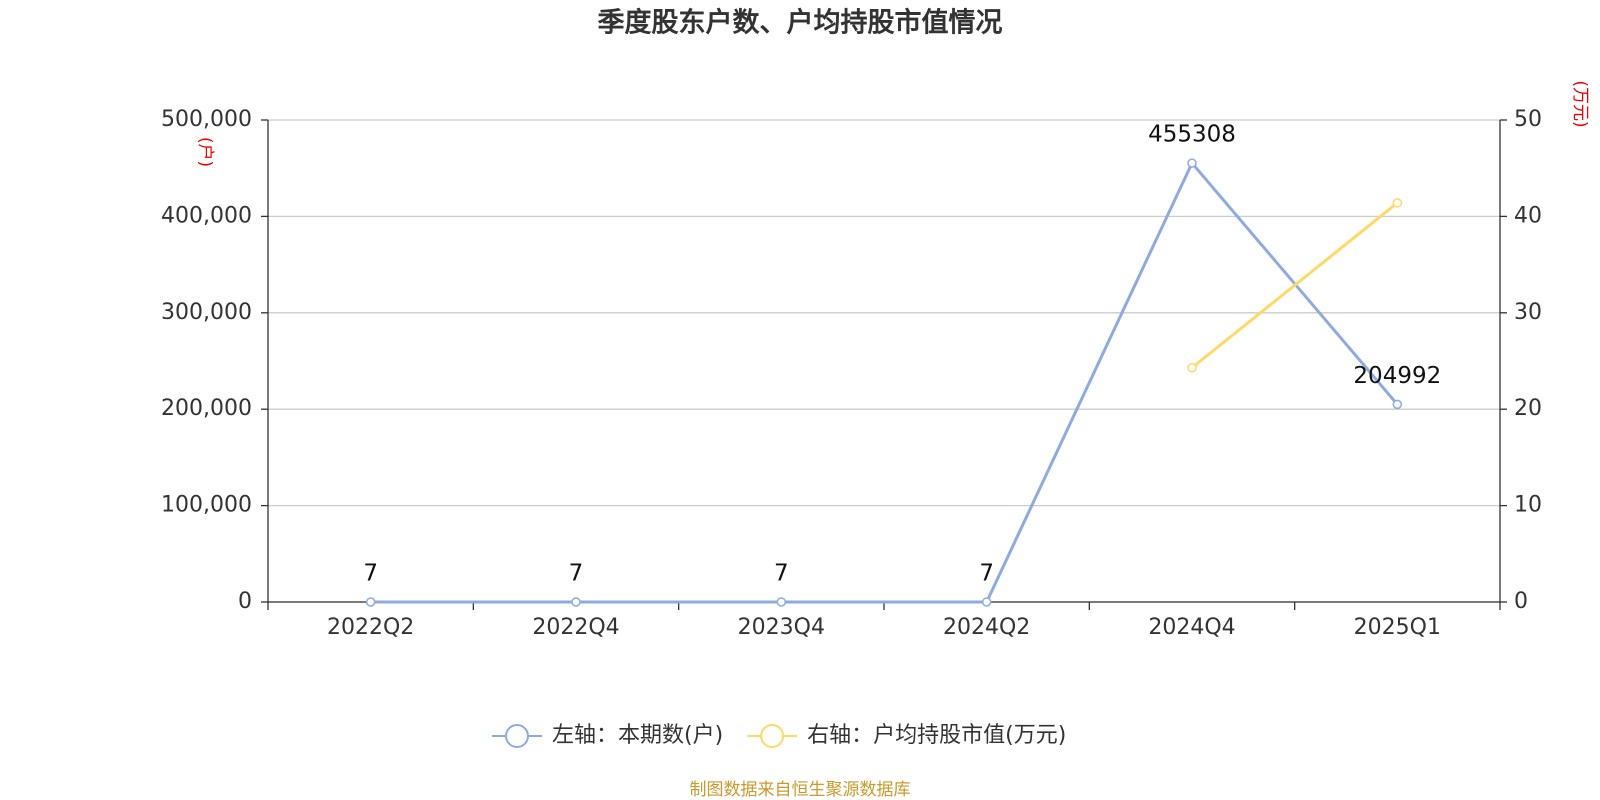 The width and height of the screenshot is (1600, 800). What do you see at coordinates (1580, 103) in the screenshot?
I see `y2-axis-label: (万元)` at bounding box center [1580, 103].